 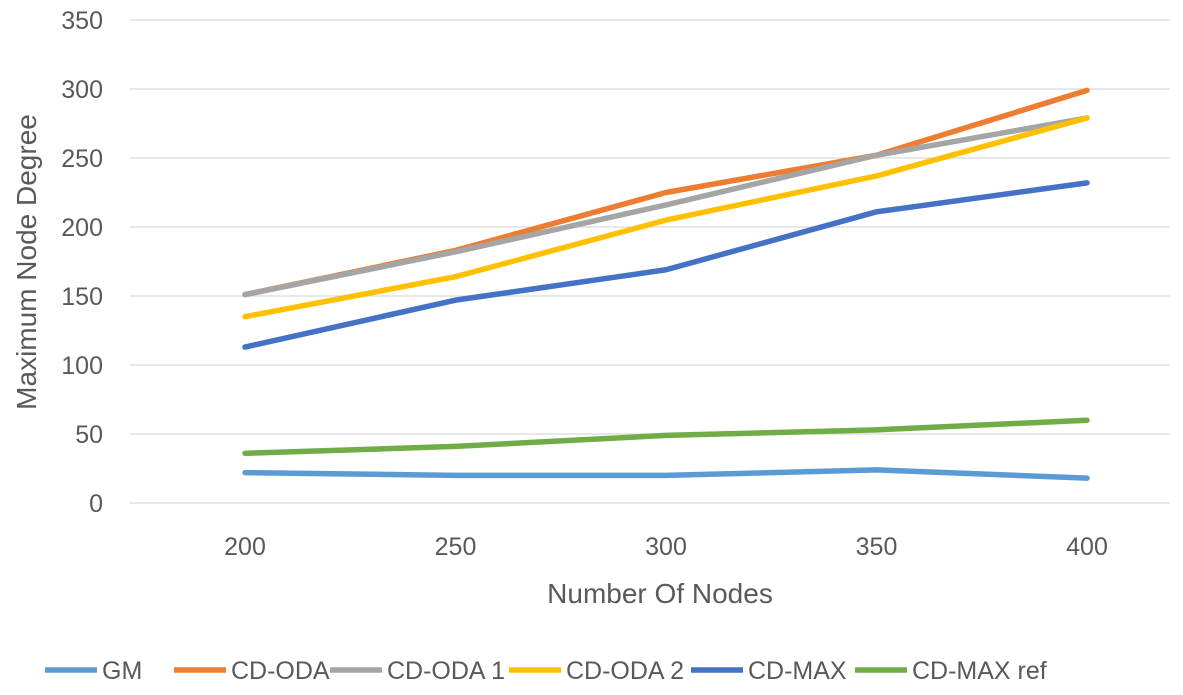 What do you see at coordinates (666, 474) in the screenshot?
I see `series-line-gm` at bounding box center [666, 474].